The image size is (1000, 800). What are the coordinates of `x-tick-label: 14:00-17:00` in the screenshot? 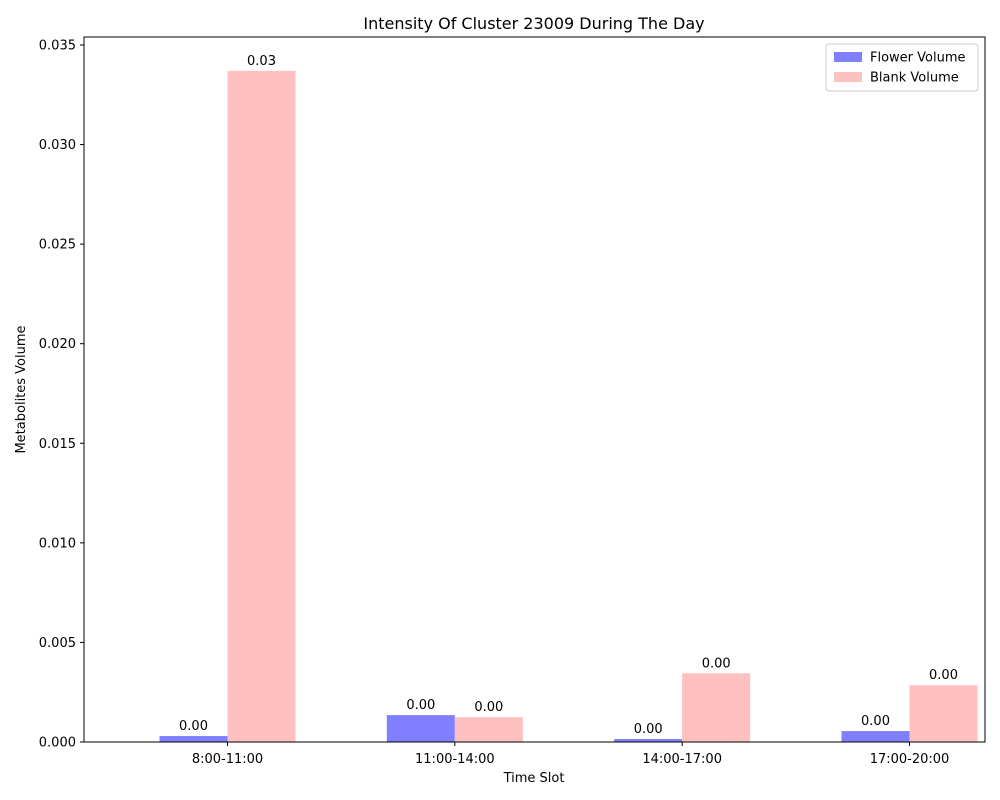 It's located at (682, 759).